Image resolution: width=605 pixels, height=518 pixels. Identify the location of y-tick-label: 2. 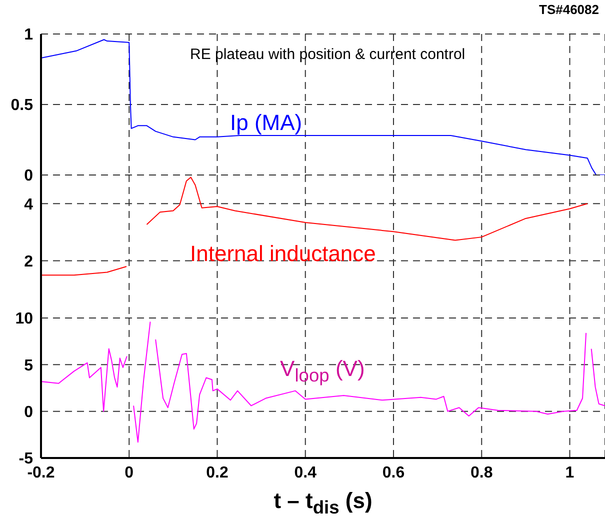
(29, 261).